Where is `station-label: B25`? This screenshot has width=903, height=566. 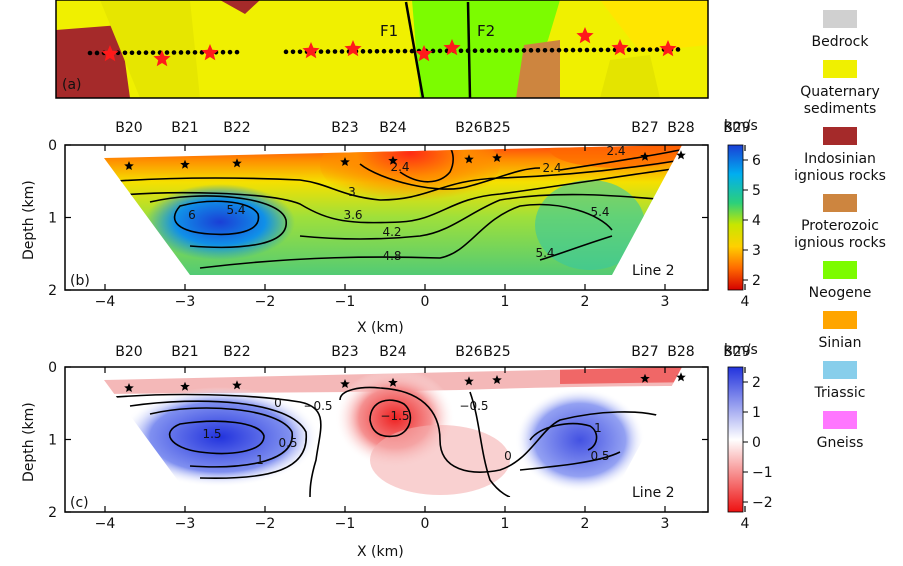 station-label: B25 is located at coordinates (496, 128).